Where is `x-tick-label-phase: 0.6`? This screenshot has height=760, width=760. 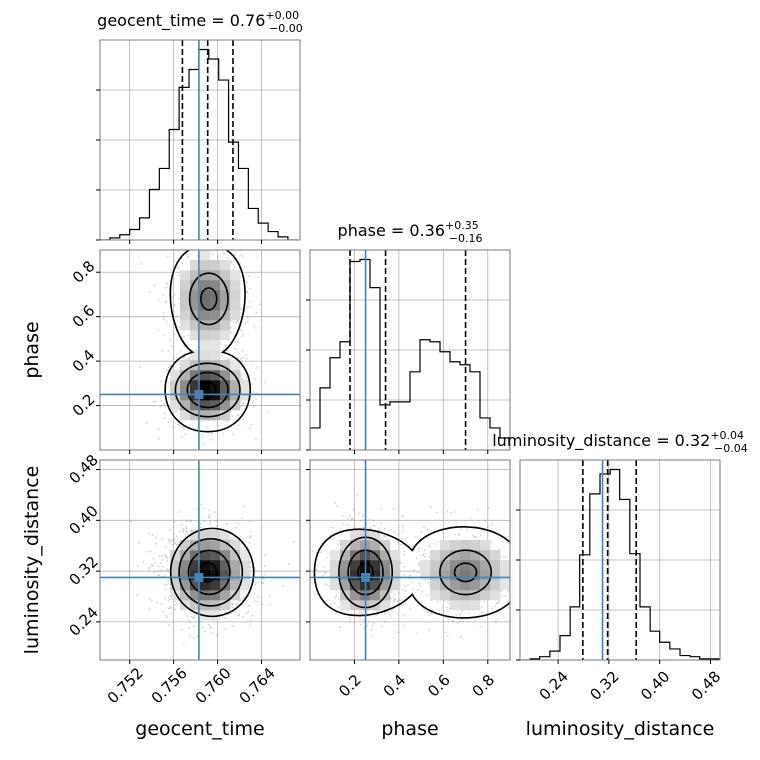
x-tick-label-phase: 0.6 is located at coordinates (439, 686).